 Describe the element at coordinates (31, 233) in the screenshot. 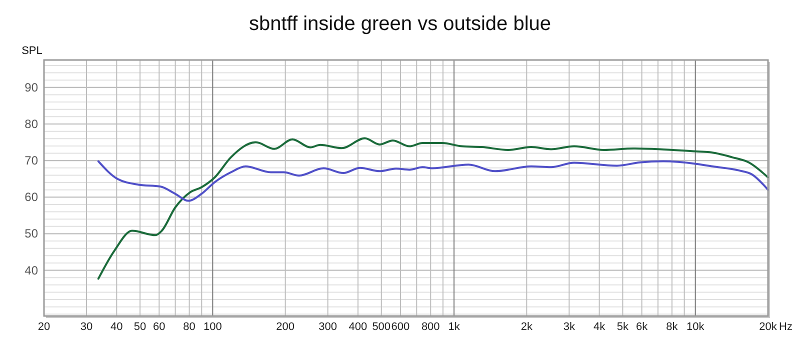

I see `y-tick-label: 50` at that location.